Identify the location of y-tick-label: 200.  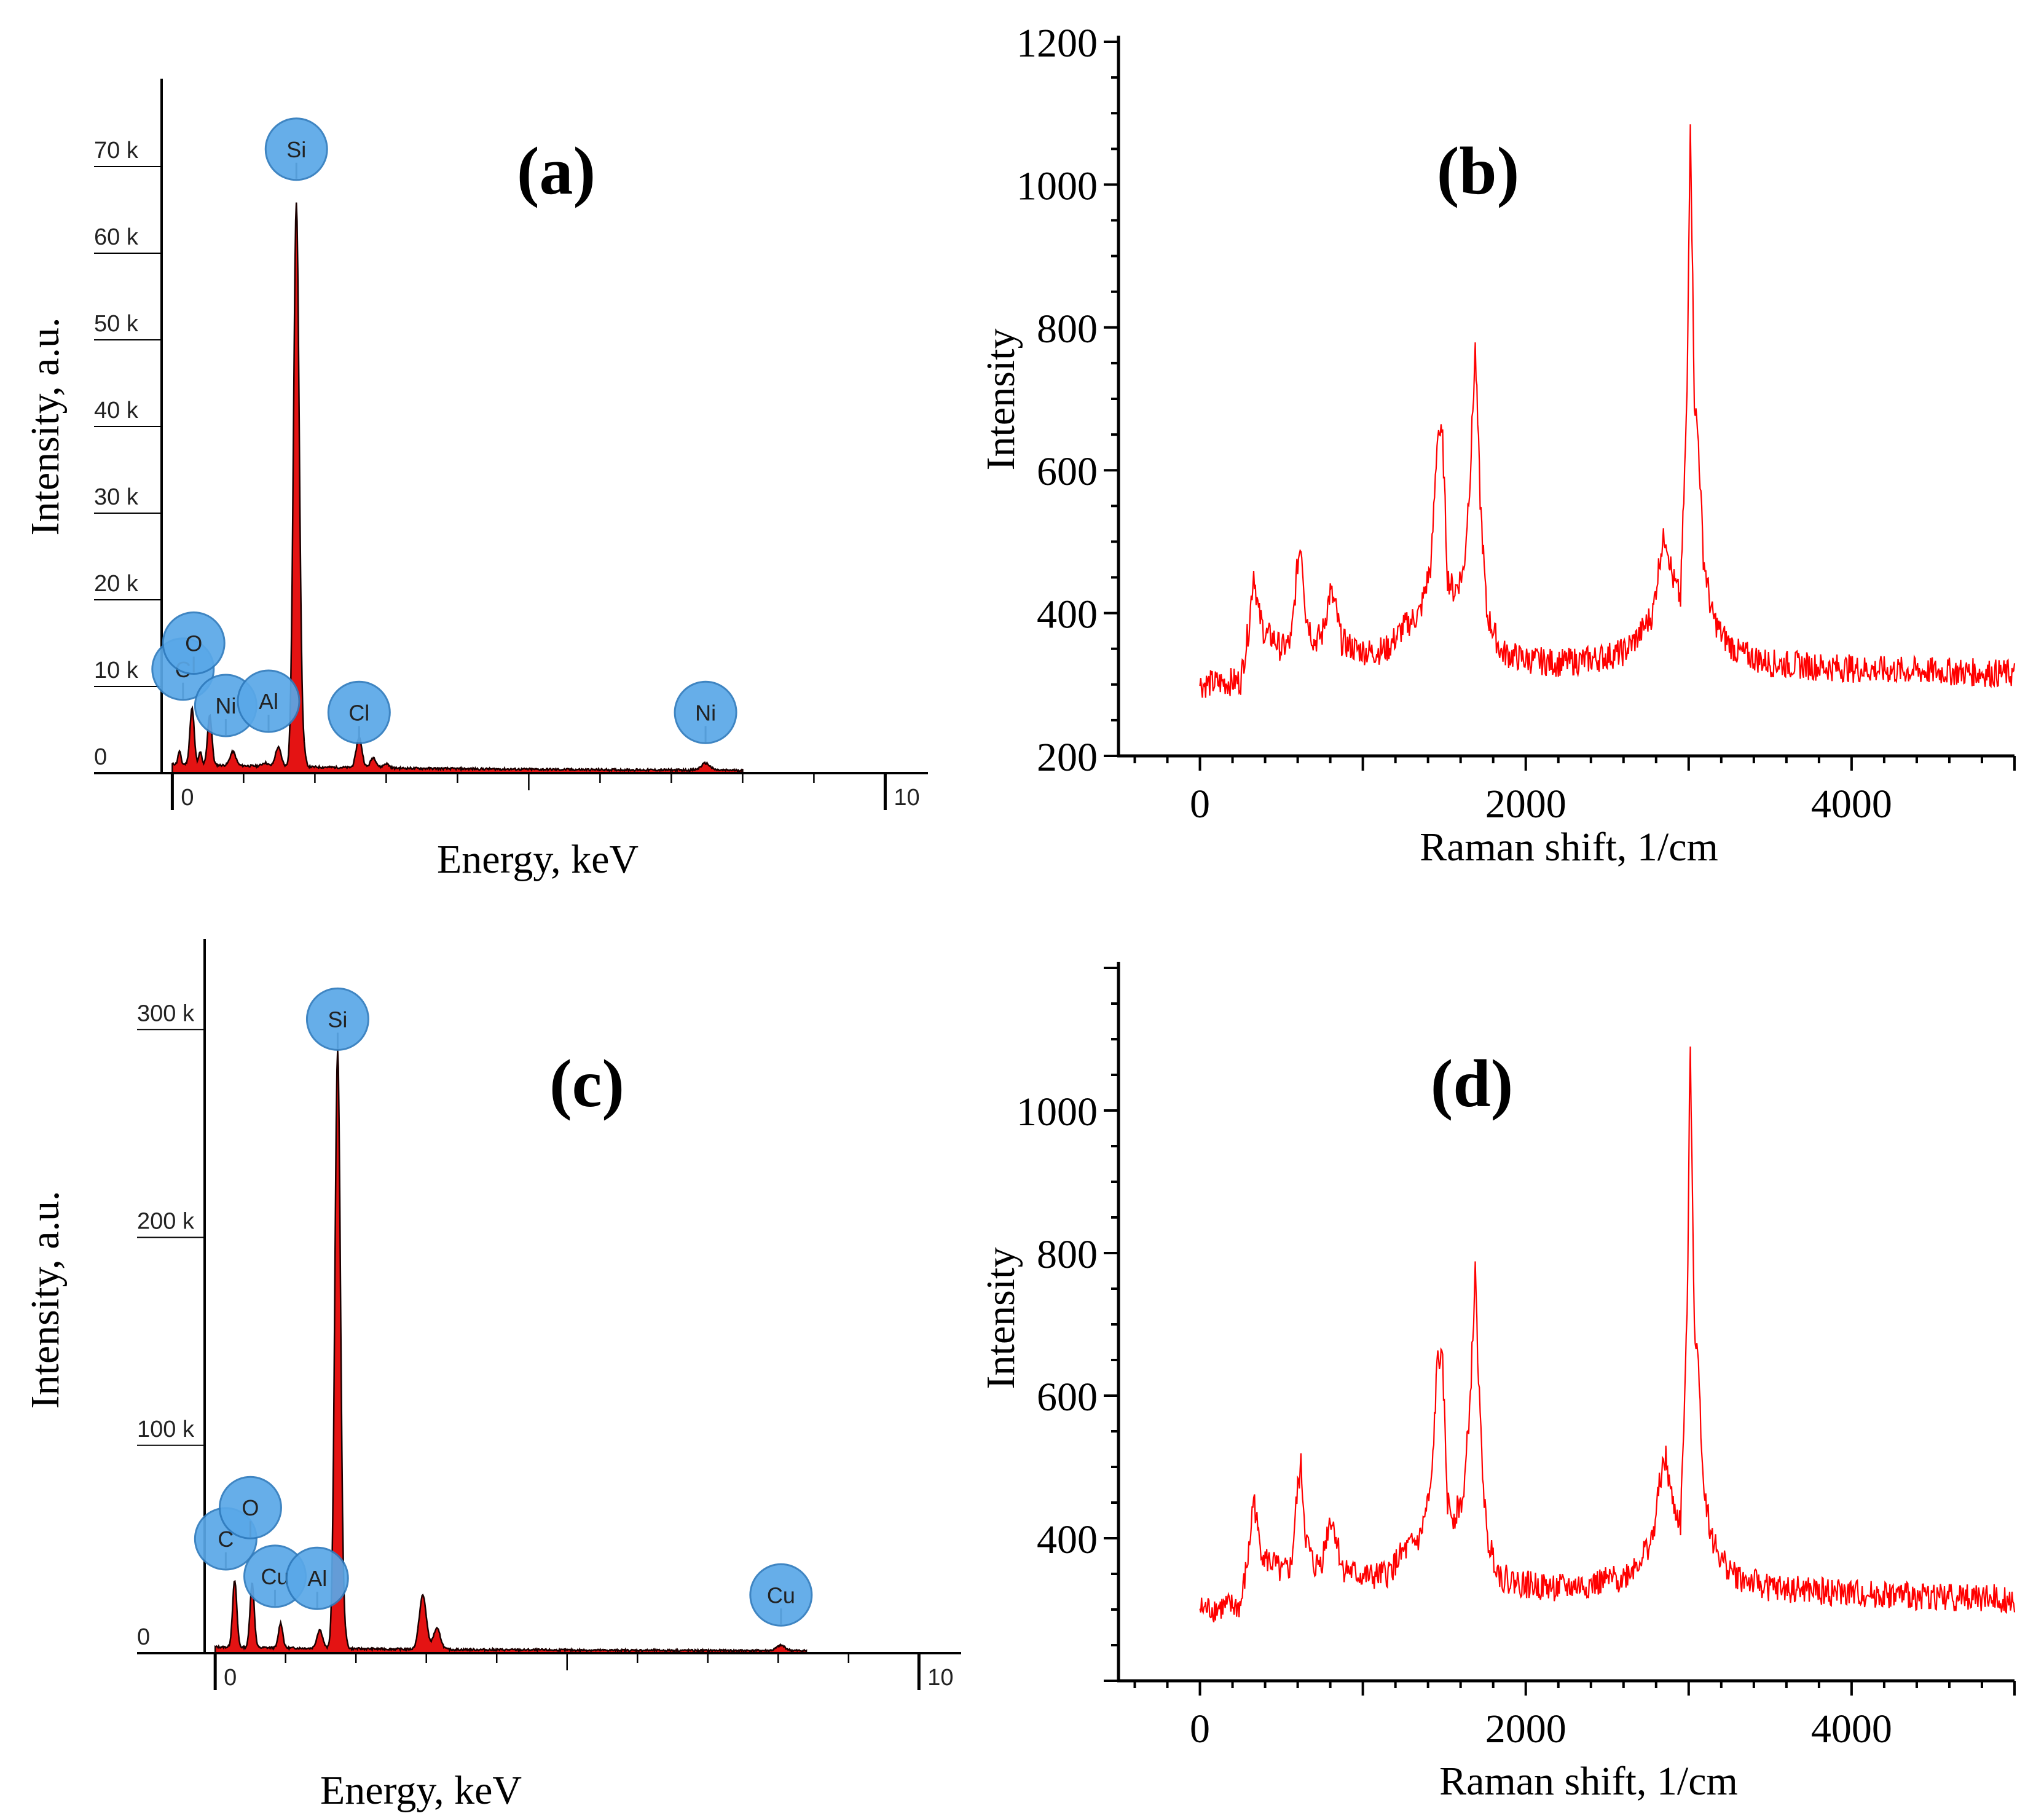
(1067, 757).